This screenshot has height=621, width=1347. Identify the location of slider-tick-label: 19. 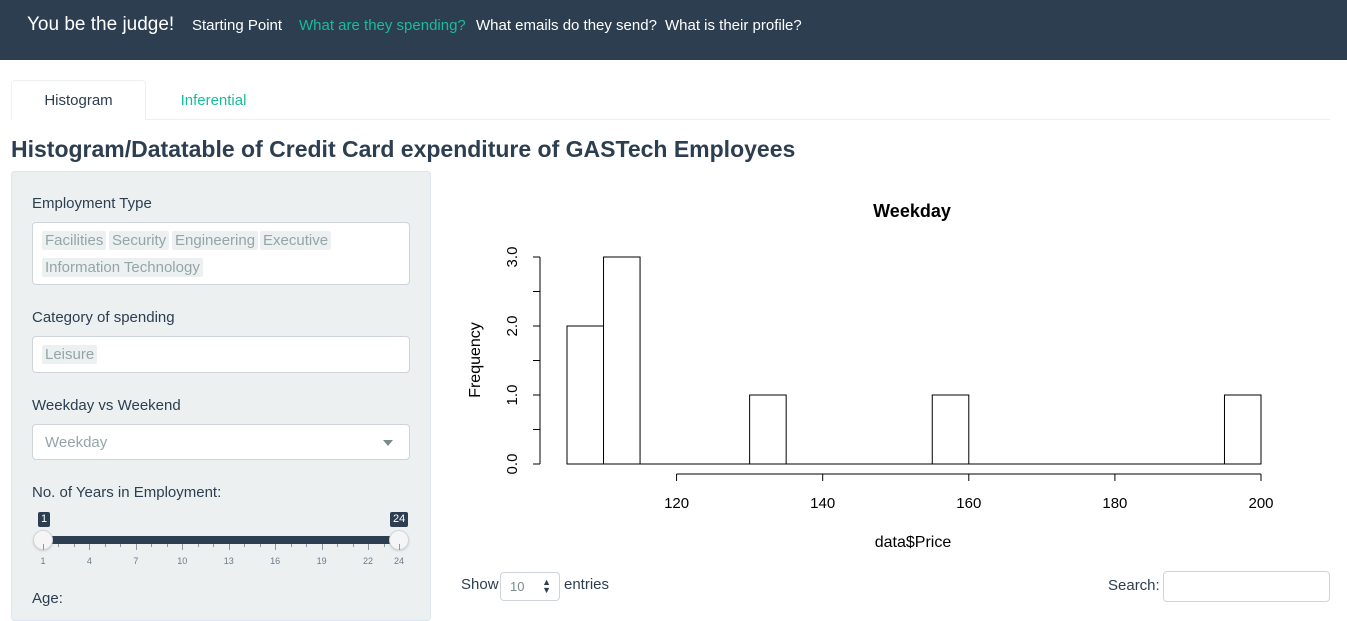
(321, 561).